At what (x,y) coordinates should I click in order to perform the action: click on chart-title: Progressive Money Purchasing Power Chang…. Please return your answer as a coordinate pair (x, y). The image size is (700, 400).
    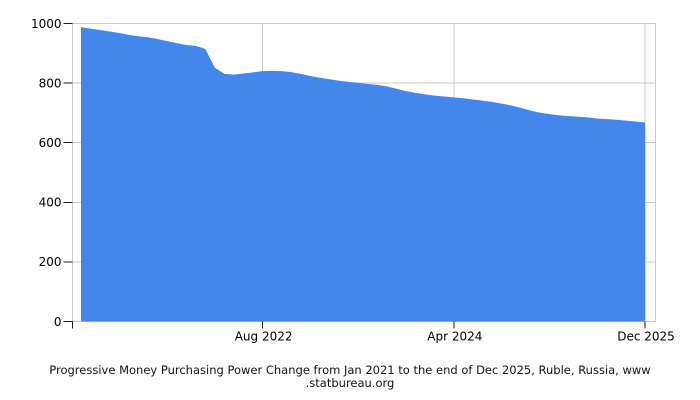
    Looking at the image, I should click on (350, 376).